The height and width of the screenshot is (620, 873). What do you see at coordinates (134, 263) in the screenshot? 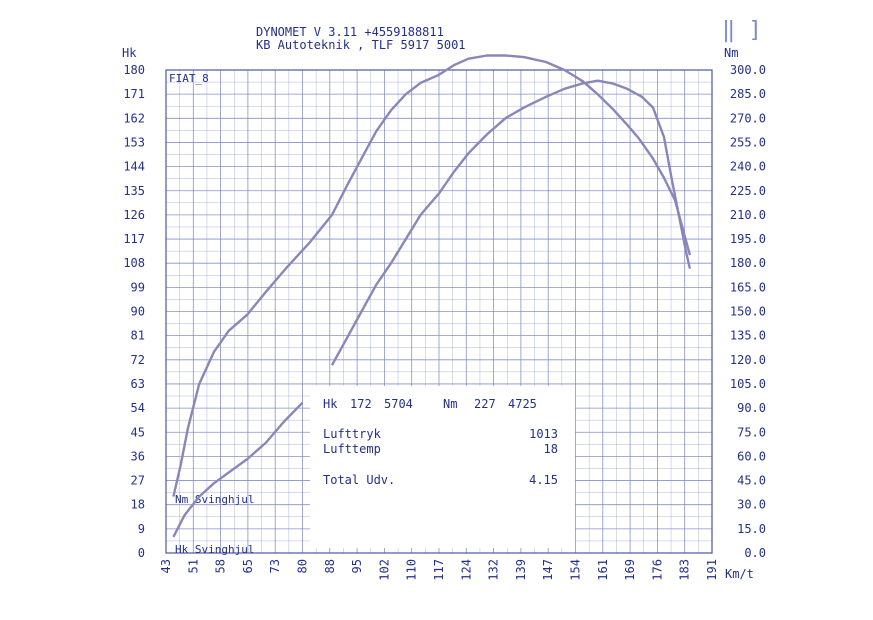
I see `left-tick-label: 108` at bounding box center [134, 263].